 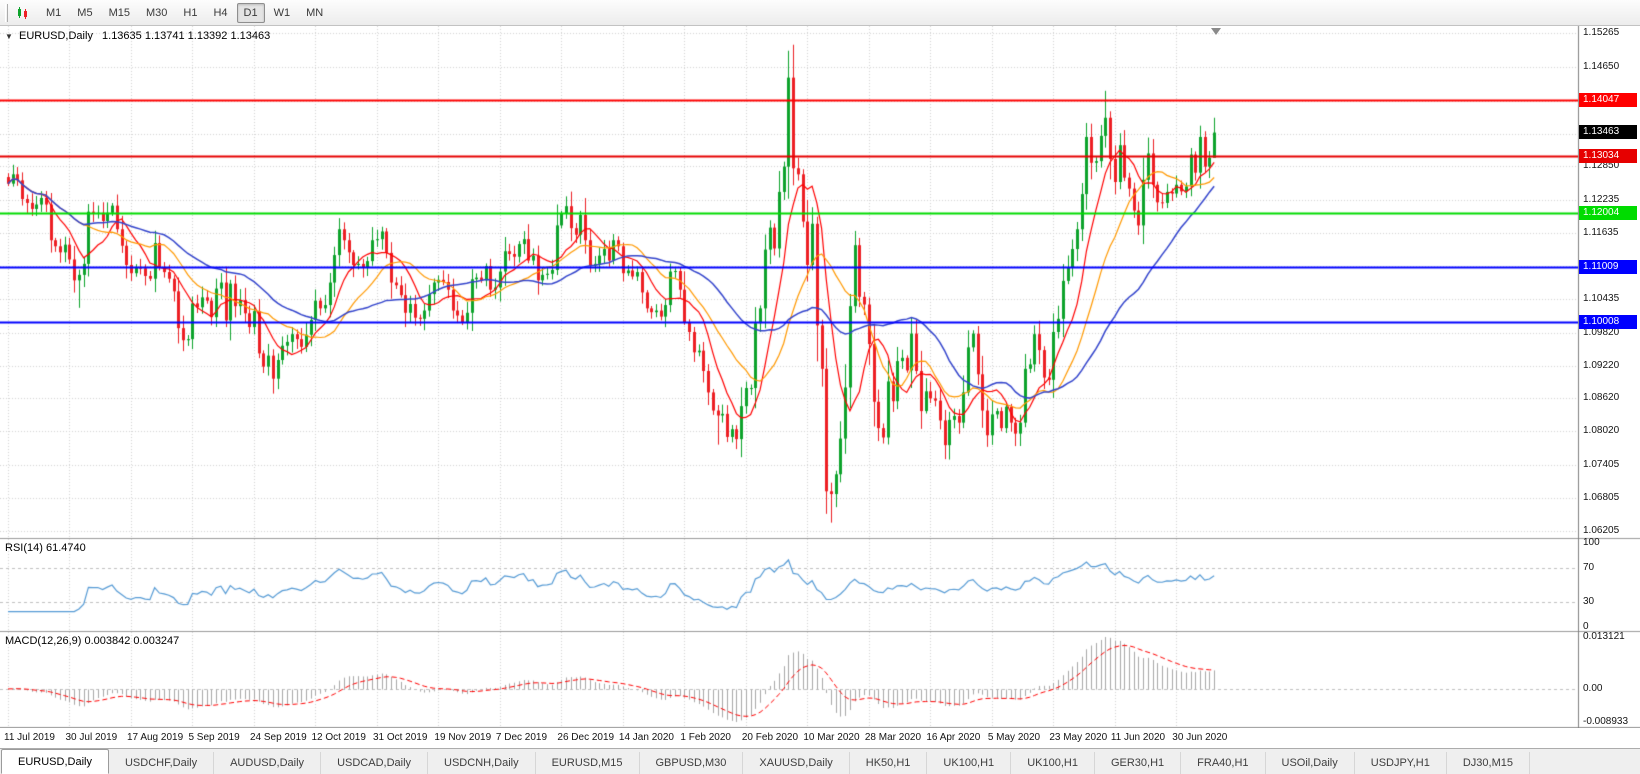 I want to click on chart-tab-usdcad-daily: USDCAD,Daily, so click(x=375, y=763).